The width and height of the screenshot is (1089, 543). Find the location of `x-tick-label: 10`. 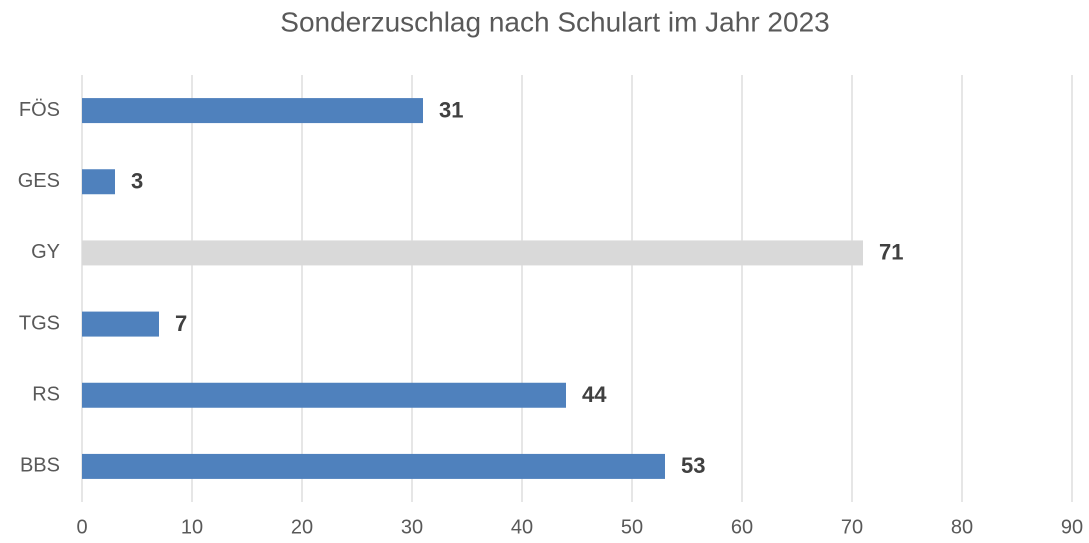

x-tick-label: 10 is located at coordinates (192, 527).